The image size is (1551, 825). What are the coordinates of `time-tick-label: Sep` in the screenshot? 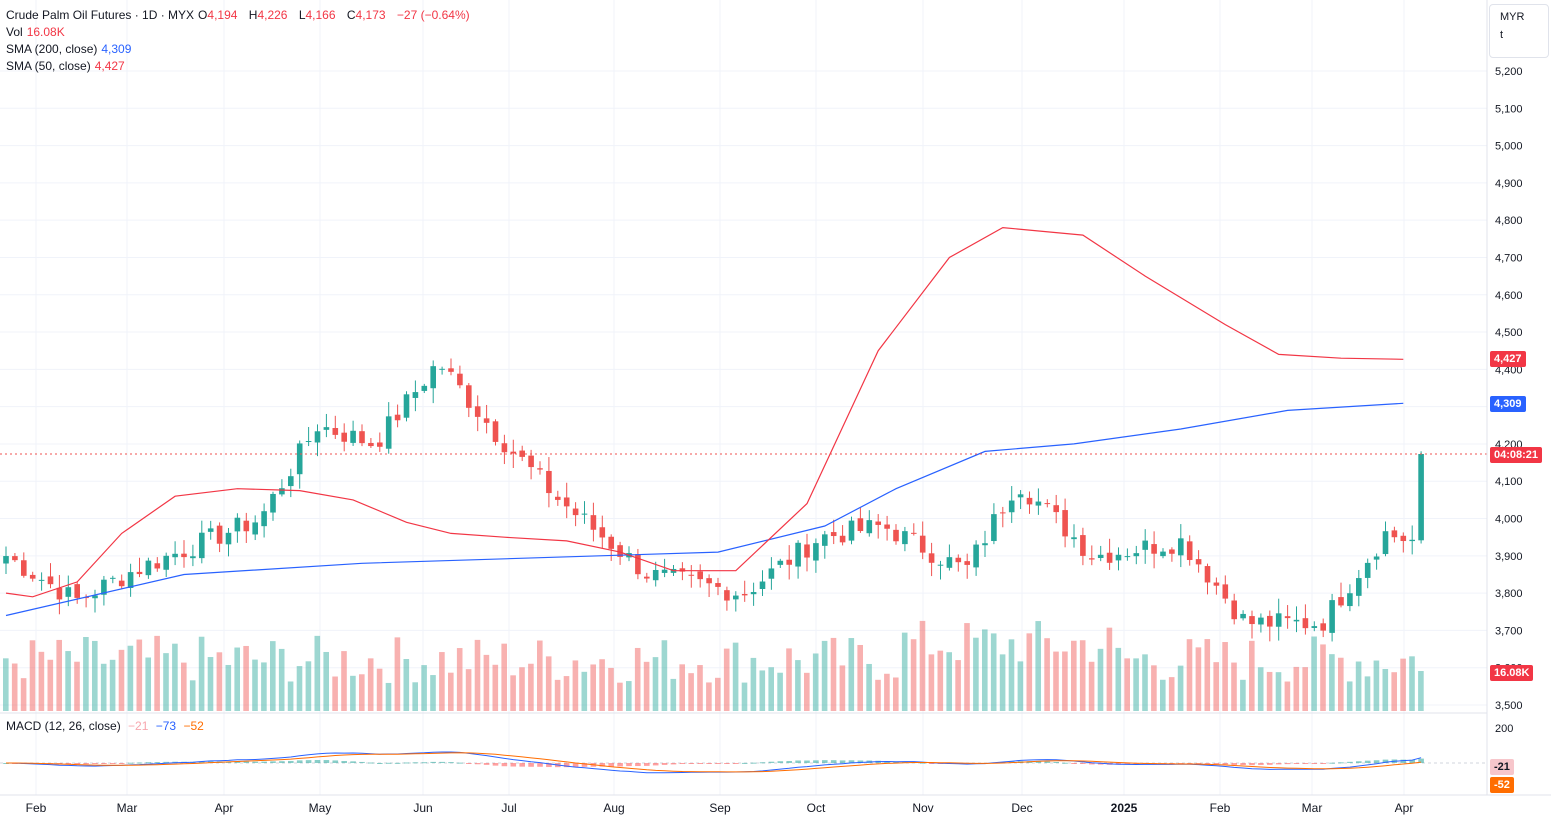 It's located at (720, 808).